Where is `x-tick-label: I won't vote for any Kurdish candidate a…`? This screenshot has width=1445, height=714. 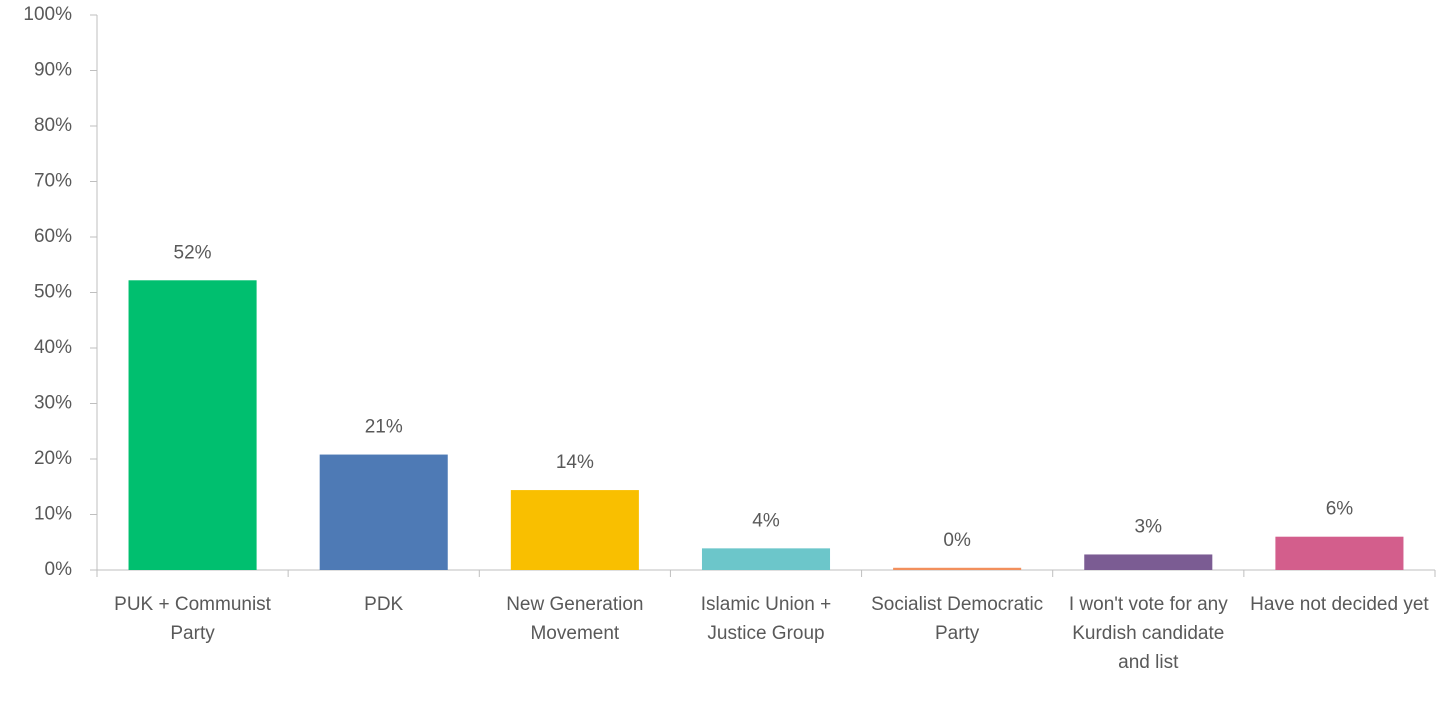
x-tick-label: I won't vote for any Kurdish candidate a… is located at coordinates (1148, 633).